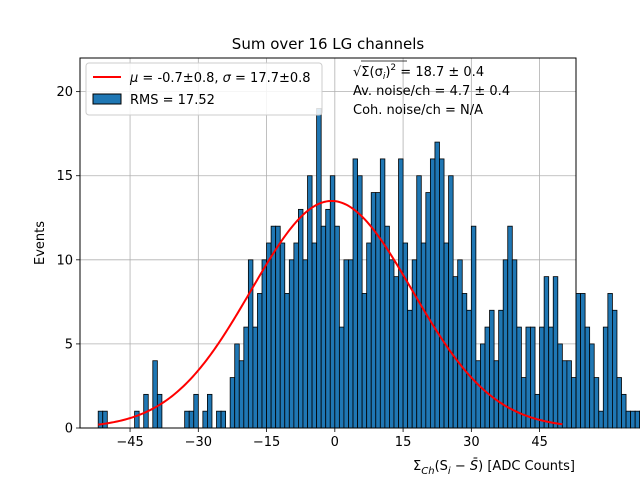 The height and width of the screenshot is (480, 640). I want to click on x-axis-ticks: −45 −30 −15 0 15 30 45, so click(332, 439).